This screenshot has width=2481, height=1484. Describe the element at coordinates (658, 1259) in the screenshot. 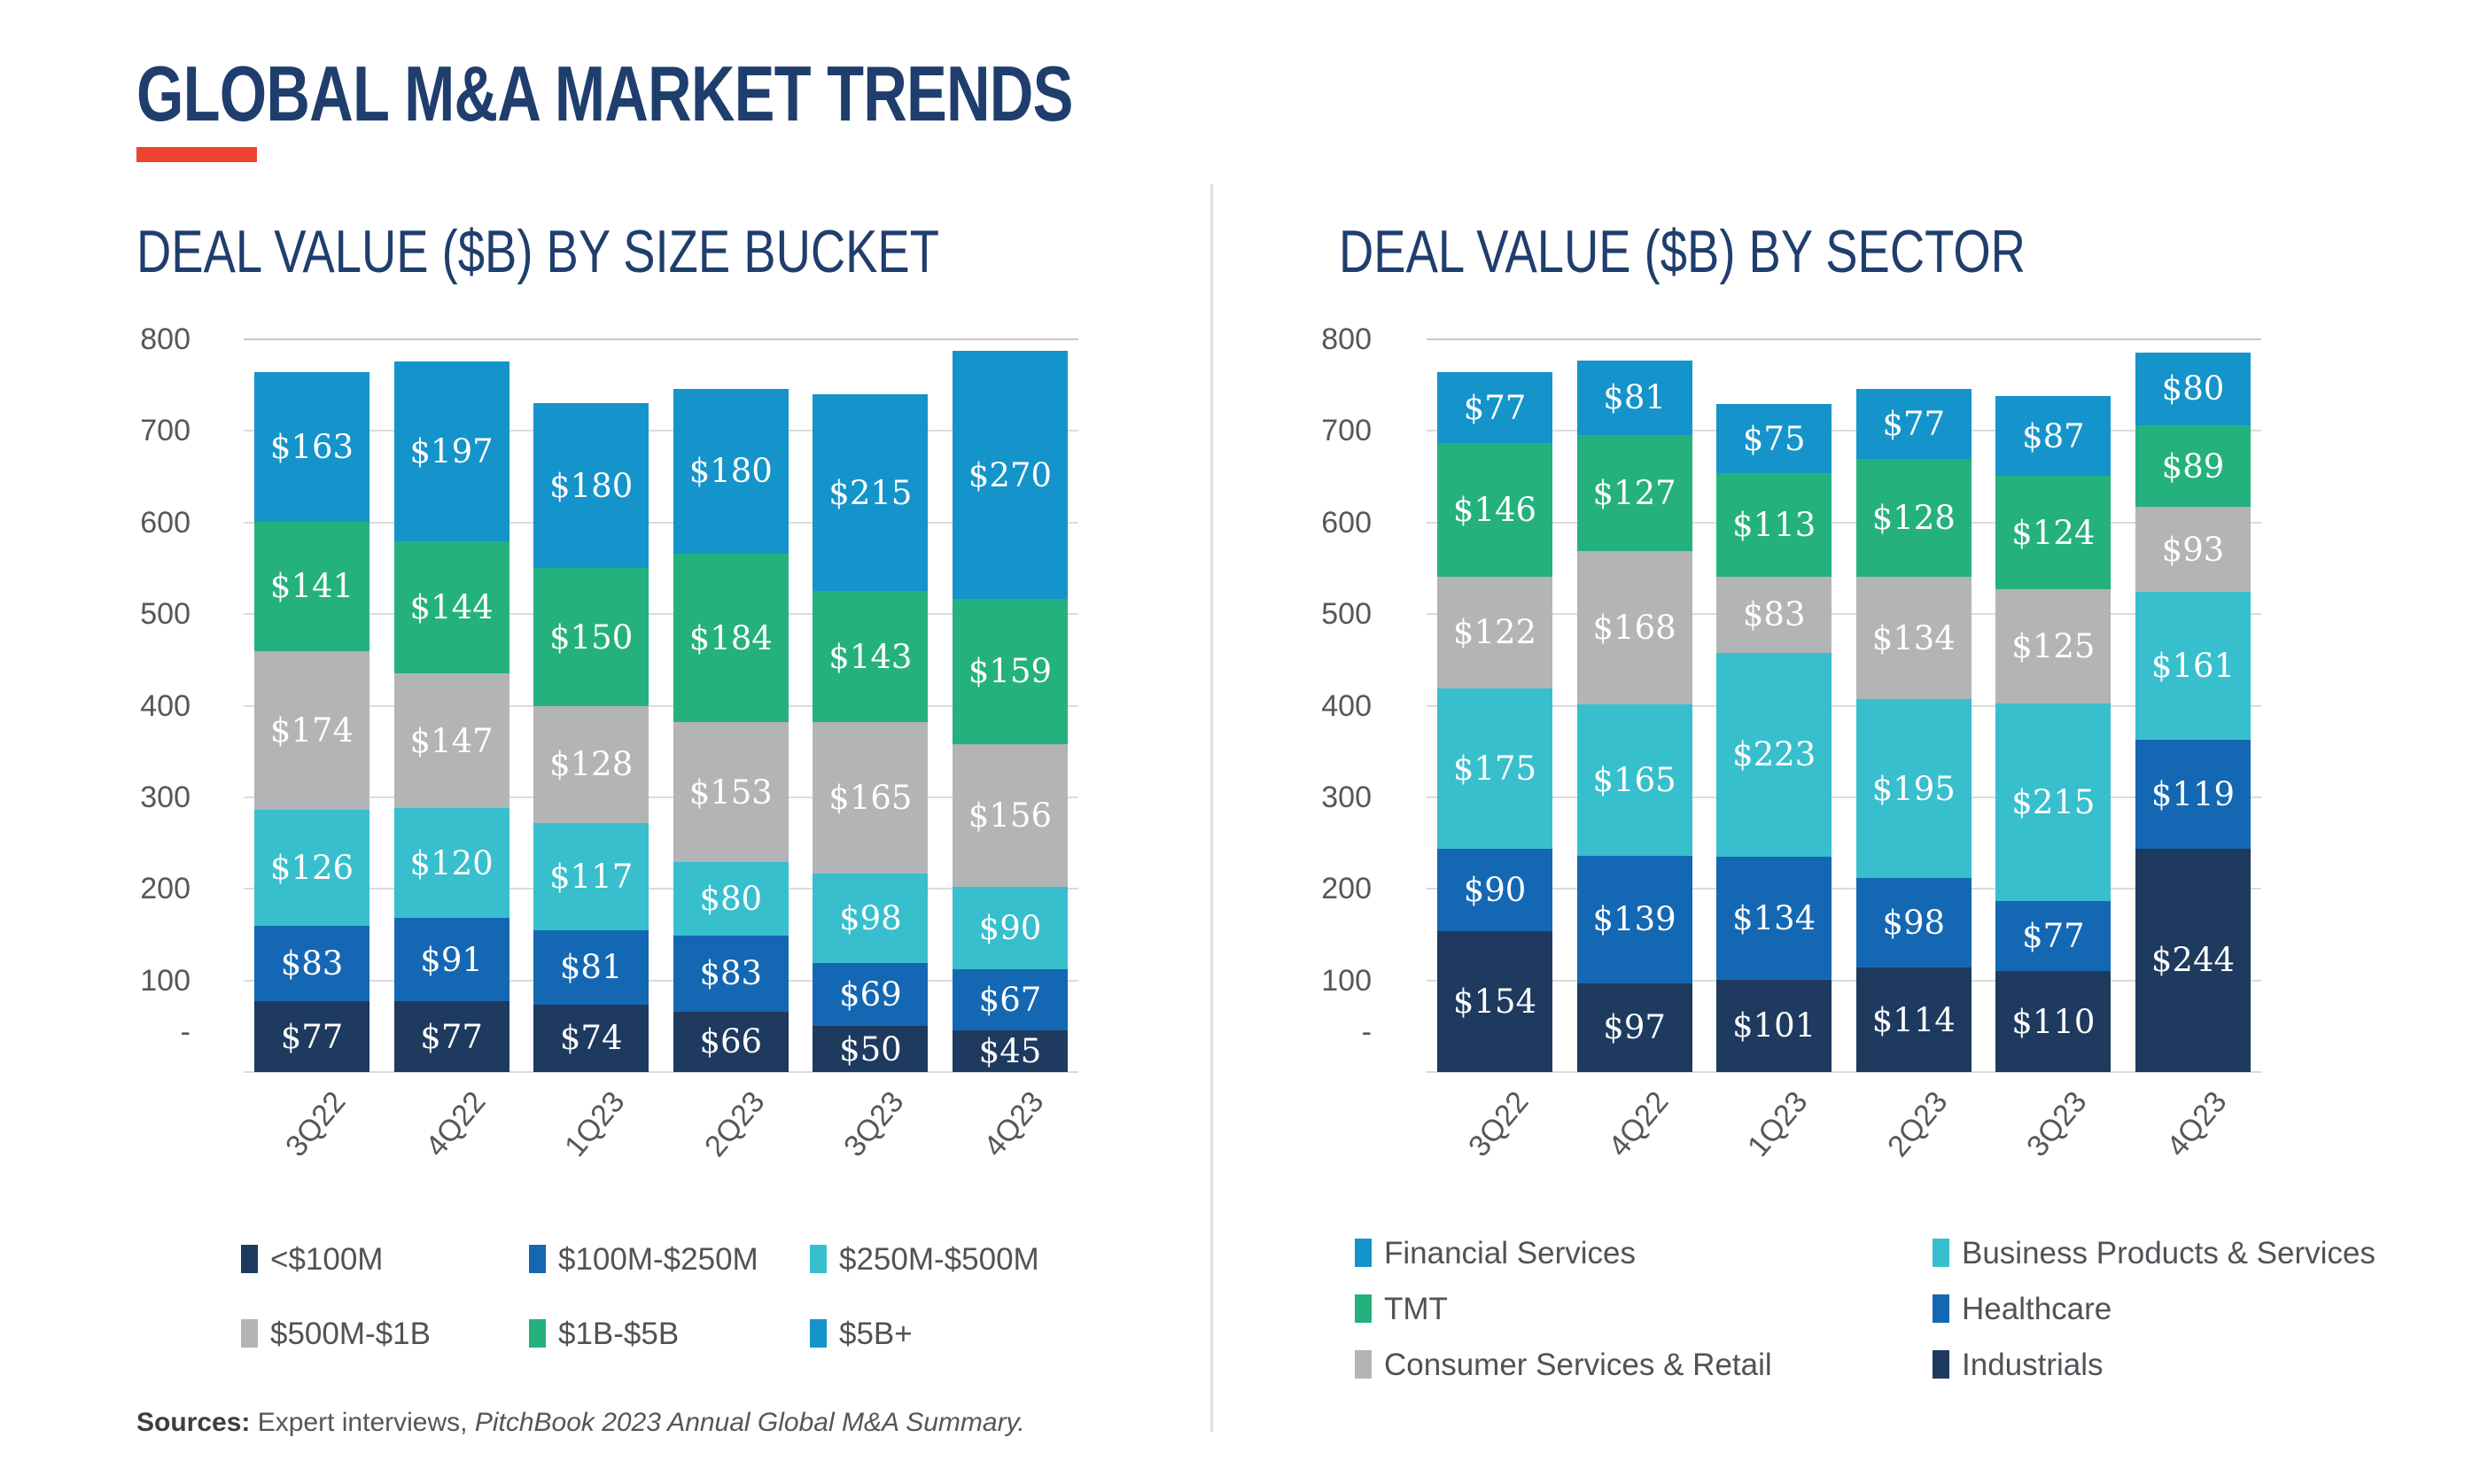

I see `legend-label: $100M-$250M` at that location.